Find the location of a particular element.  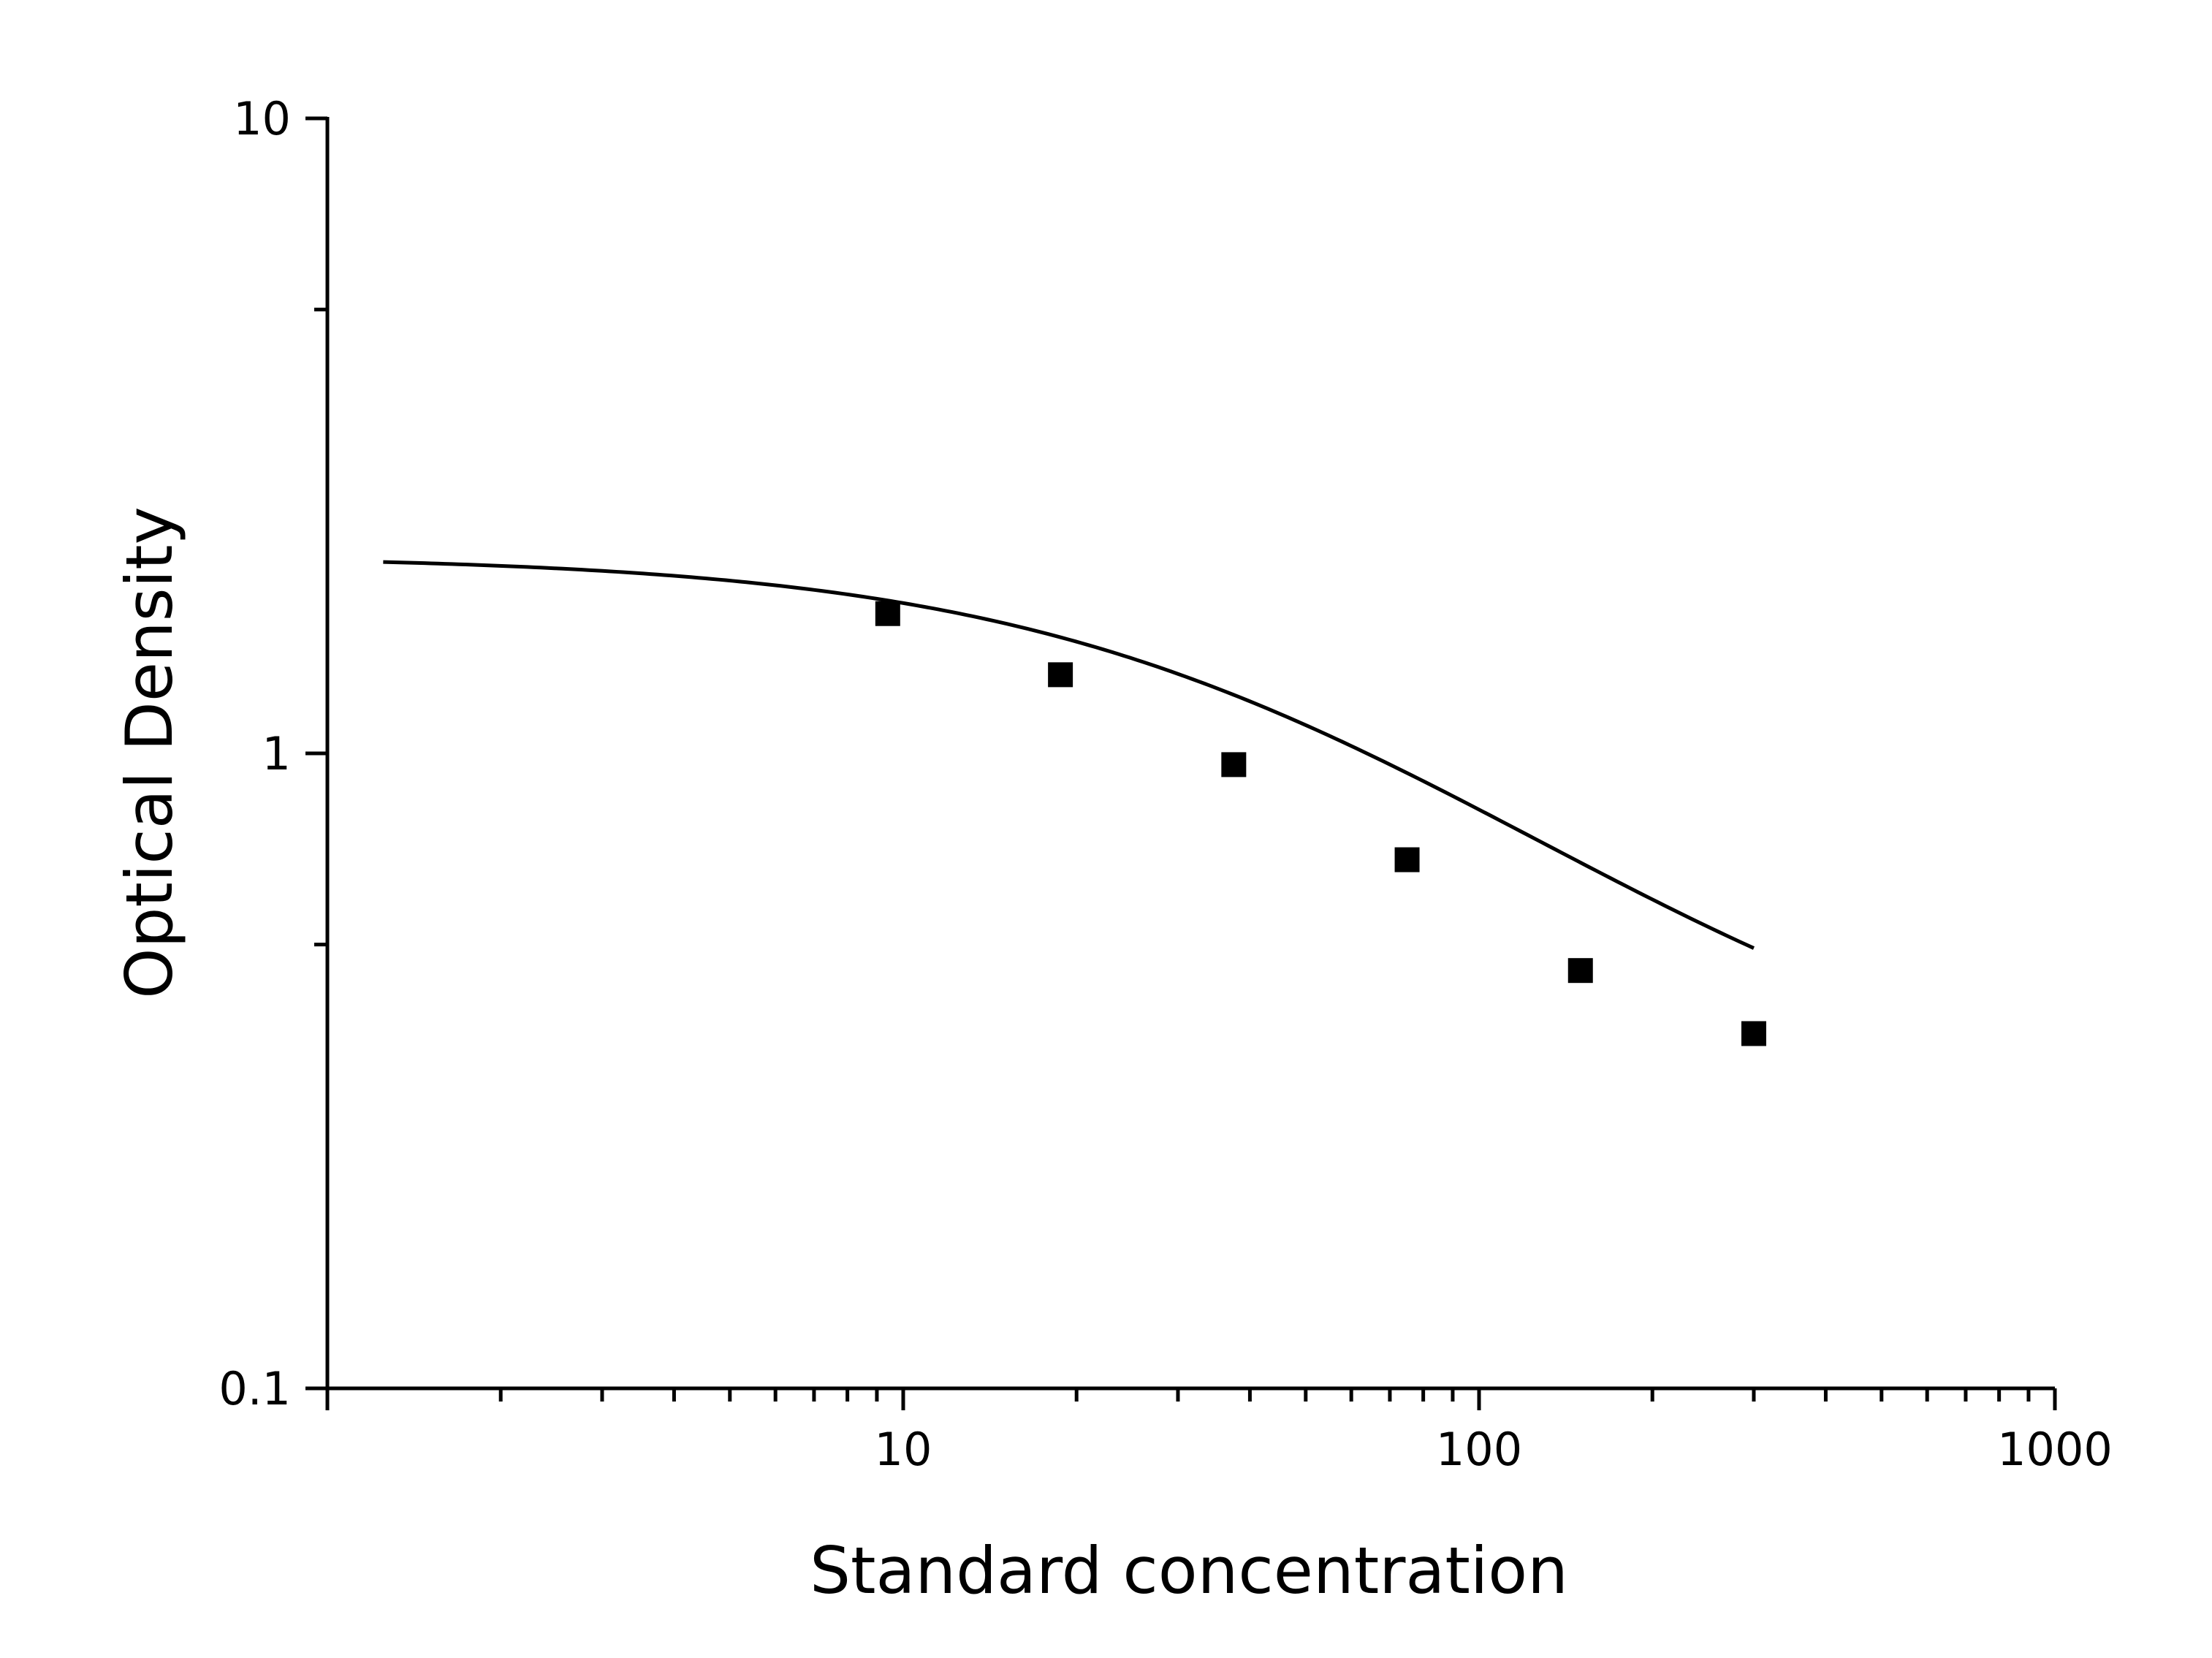

fit-curve is located at coordinates (1069, 755).